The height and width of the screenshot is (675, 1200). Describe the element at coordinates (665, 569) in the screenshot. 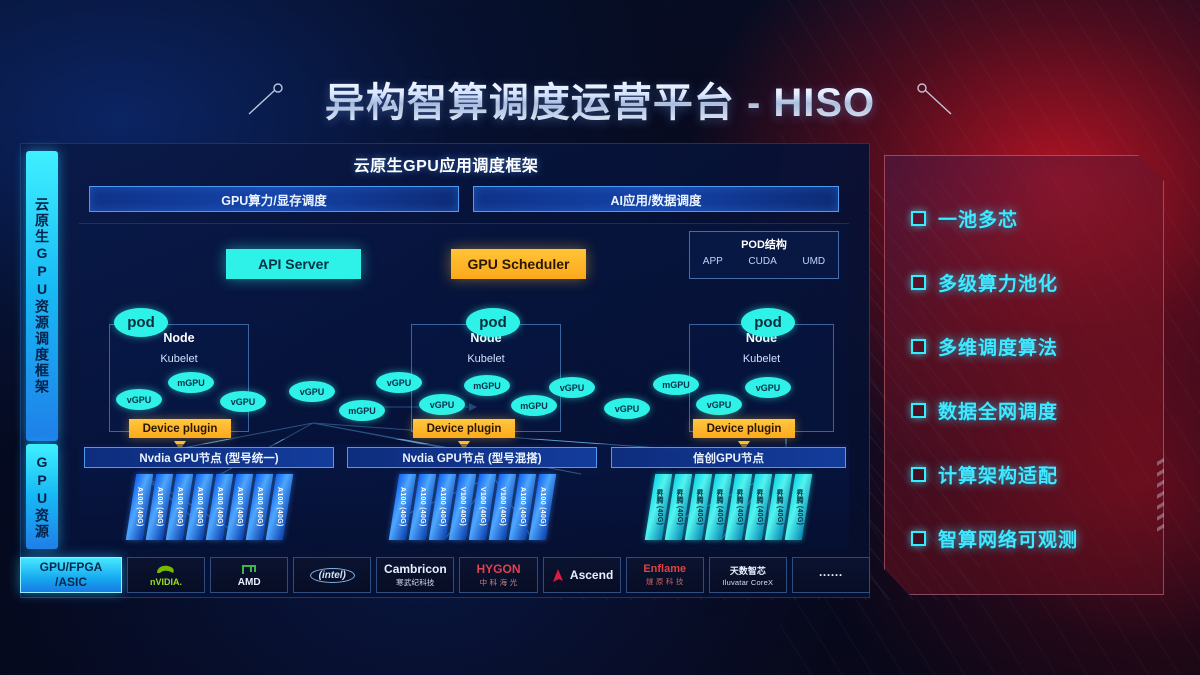

I see `vendor-label-enflame: Enflame` at that location.